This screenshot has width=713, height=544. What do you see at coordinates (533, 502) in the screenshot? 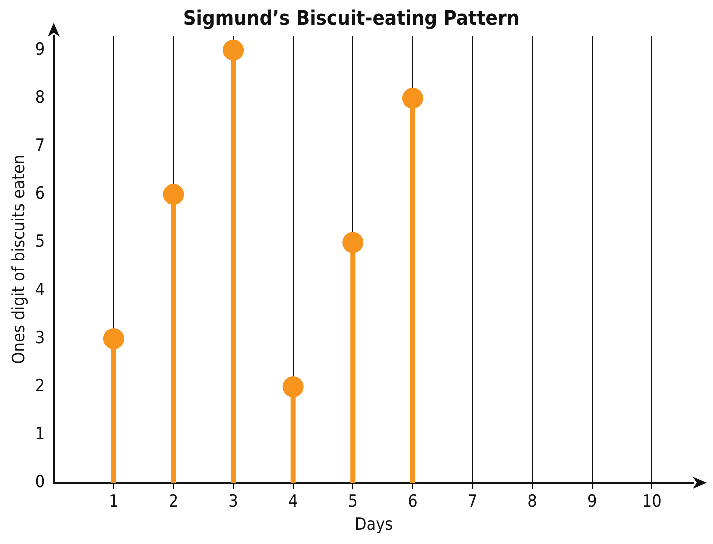
I see `x-tick-label: 8` at bounding box center [533, 502].